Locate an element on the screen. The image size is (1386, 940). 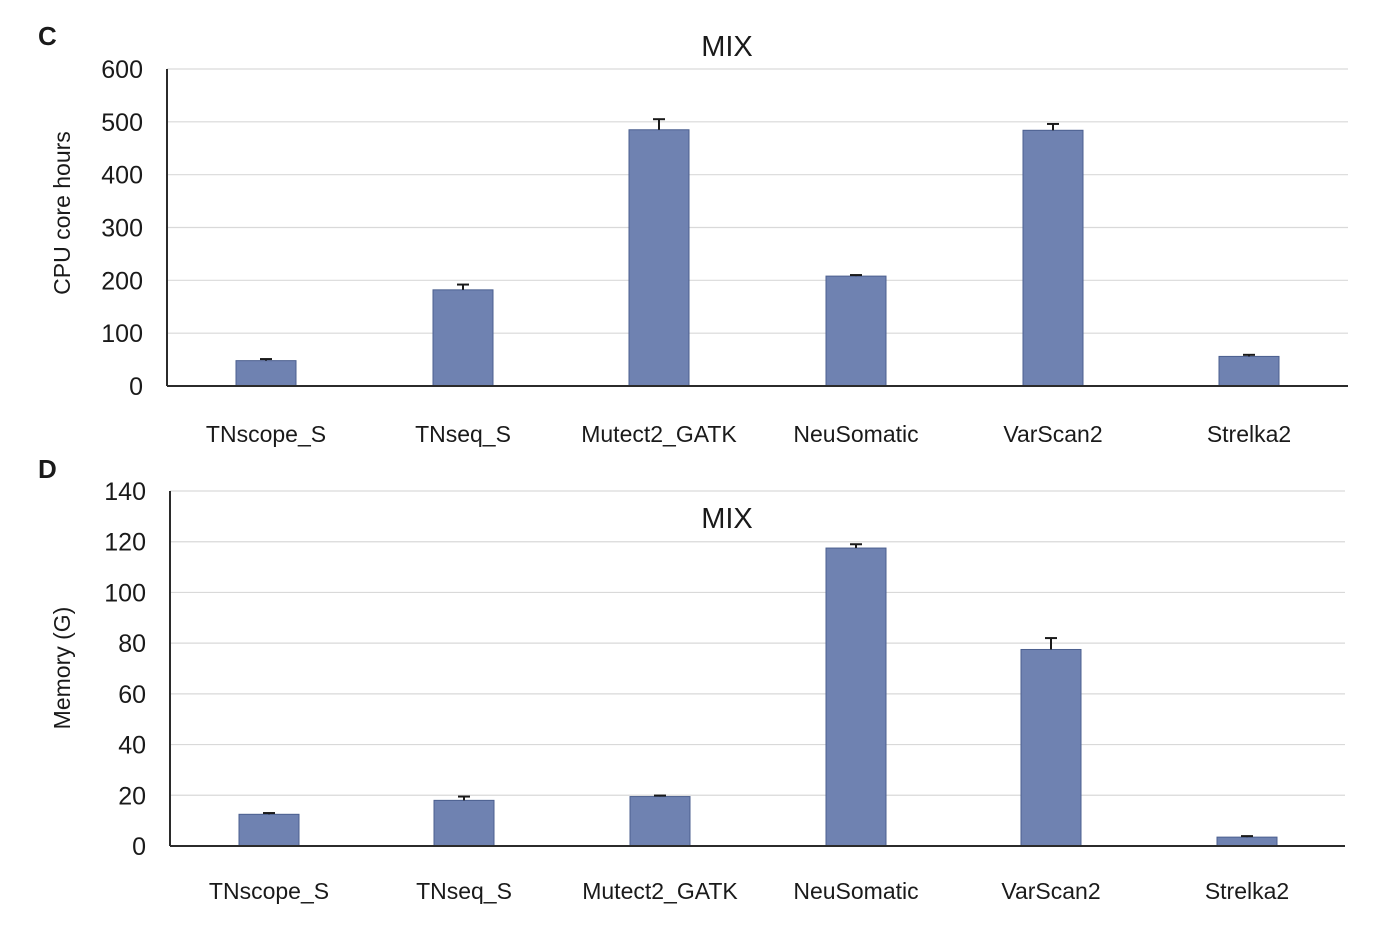
chart-title-c: MIX is located at coordinates (727, 47).